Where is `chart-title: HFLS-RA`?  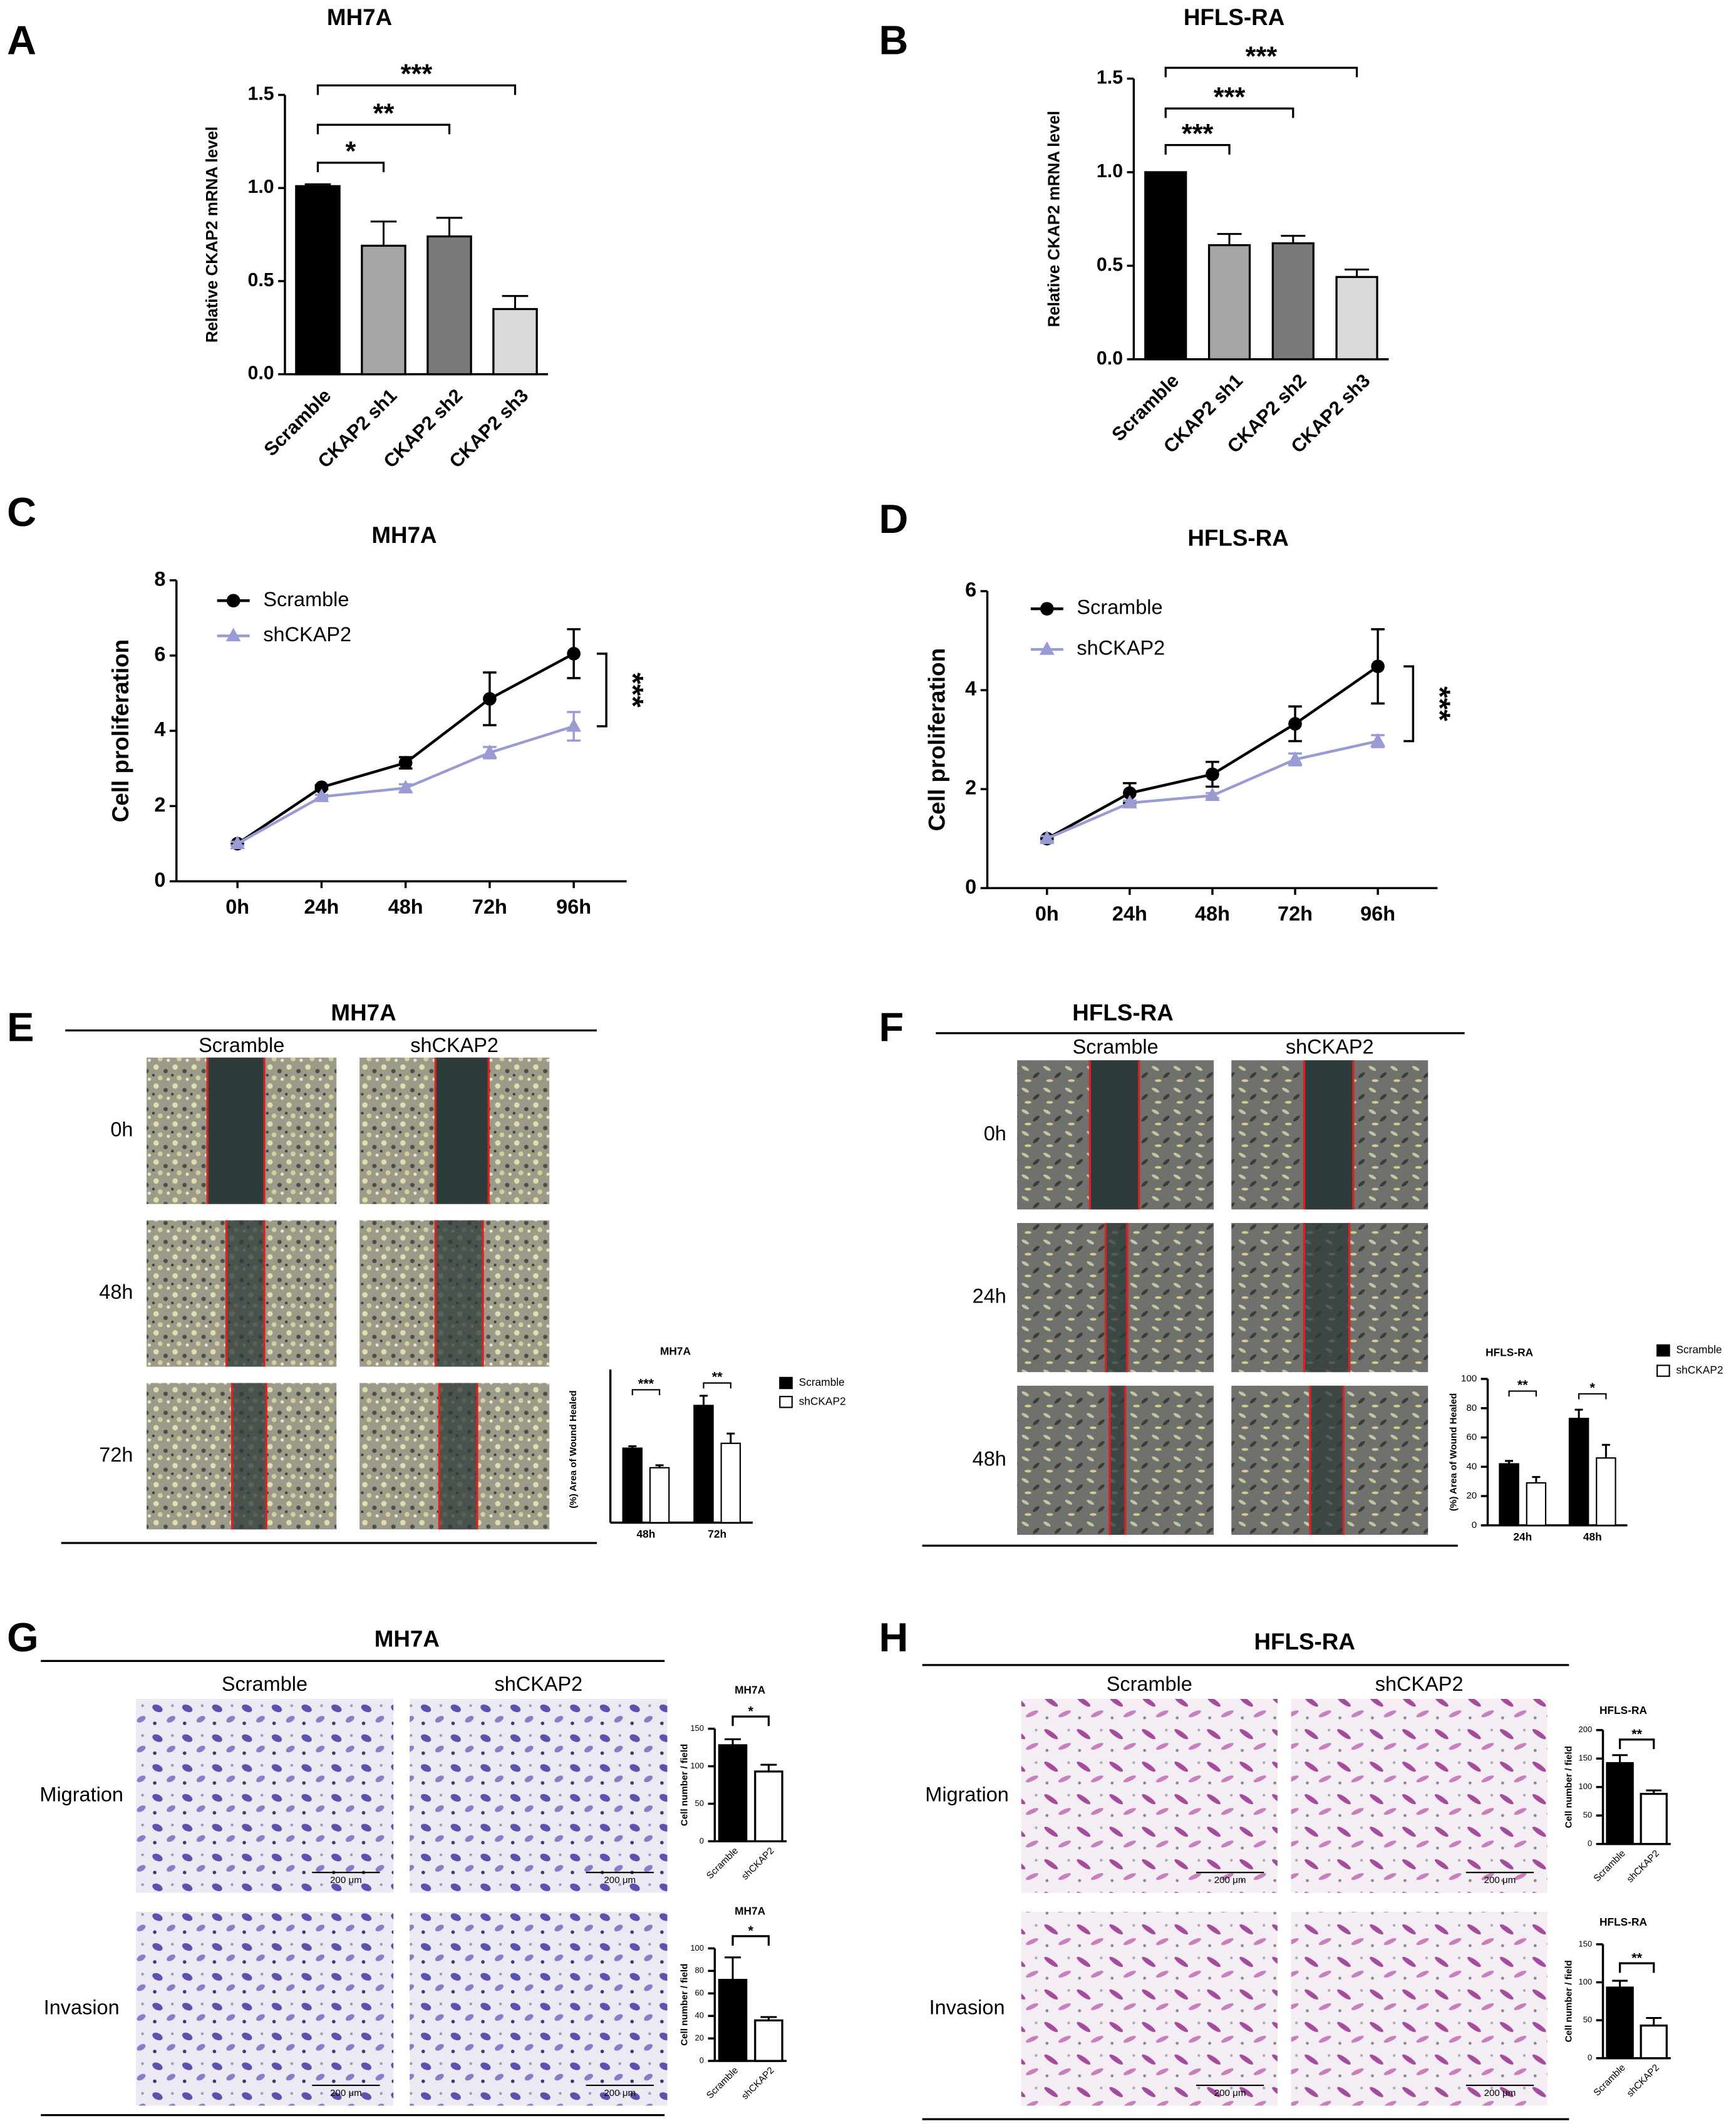
chart-title: HFLS-RA is located at coordinates (1237, 537).